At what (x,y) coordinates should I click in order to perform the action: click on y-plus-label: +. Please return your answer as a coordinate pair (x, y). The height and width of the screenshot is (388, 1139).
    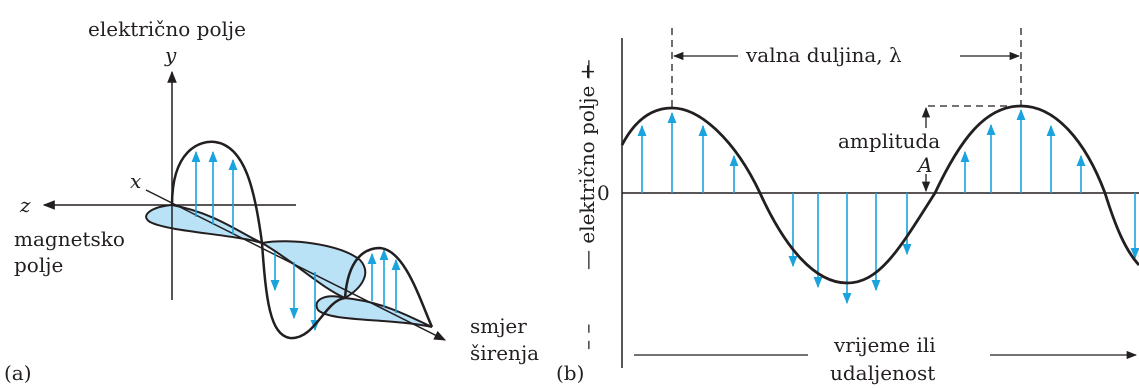
    Looking at the image, I should click on (587, 71).